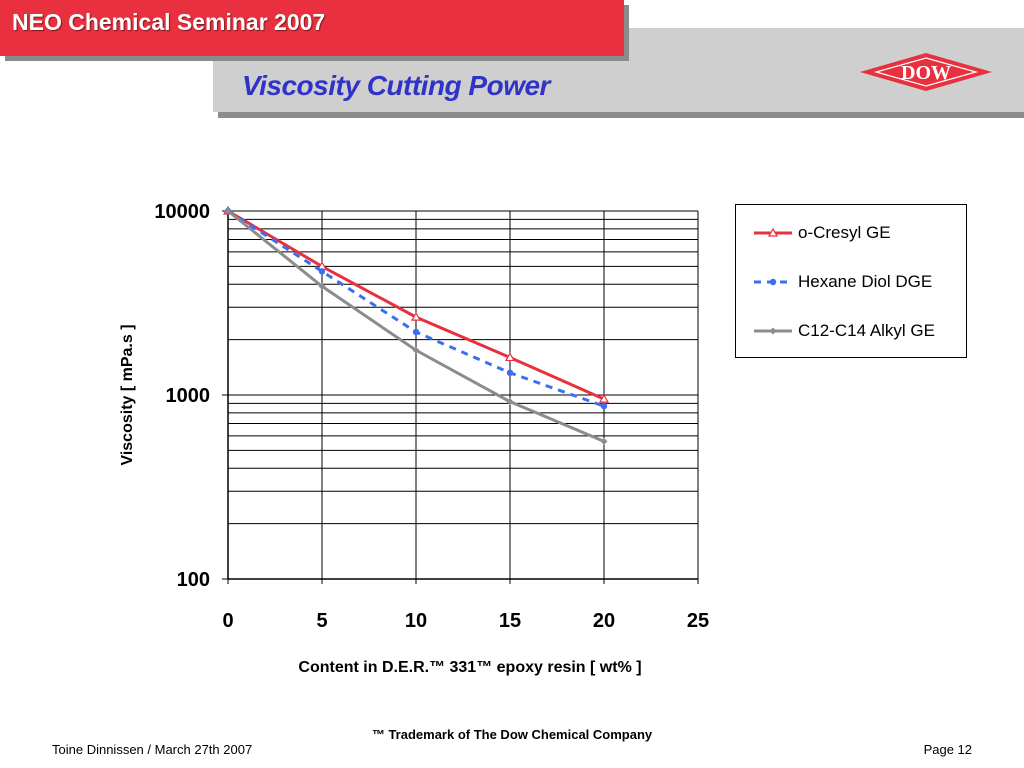  I want to click on footer-author-date: Toine Dinnissen / March 27th 2007, so click(152, 749).